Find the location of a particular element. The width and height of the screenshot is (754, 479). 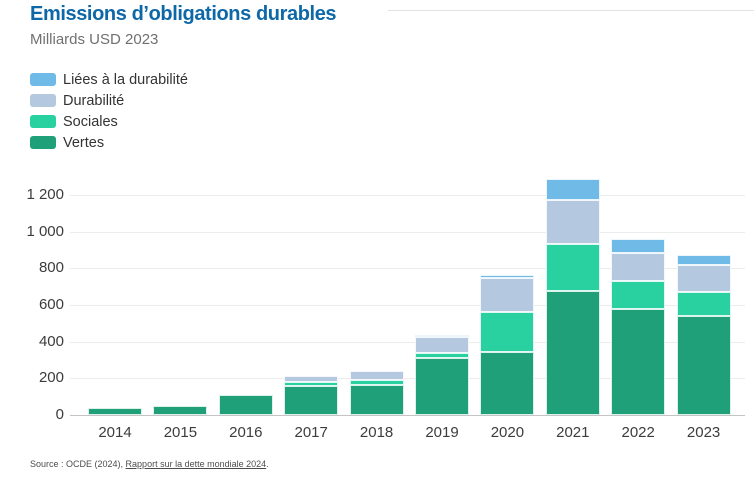

bar-segment-2019-Vertes is located at coordinates (442, 386).